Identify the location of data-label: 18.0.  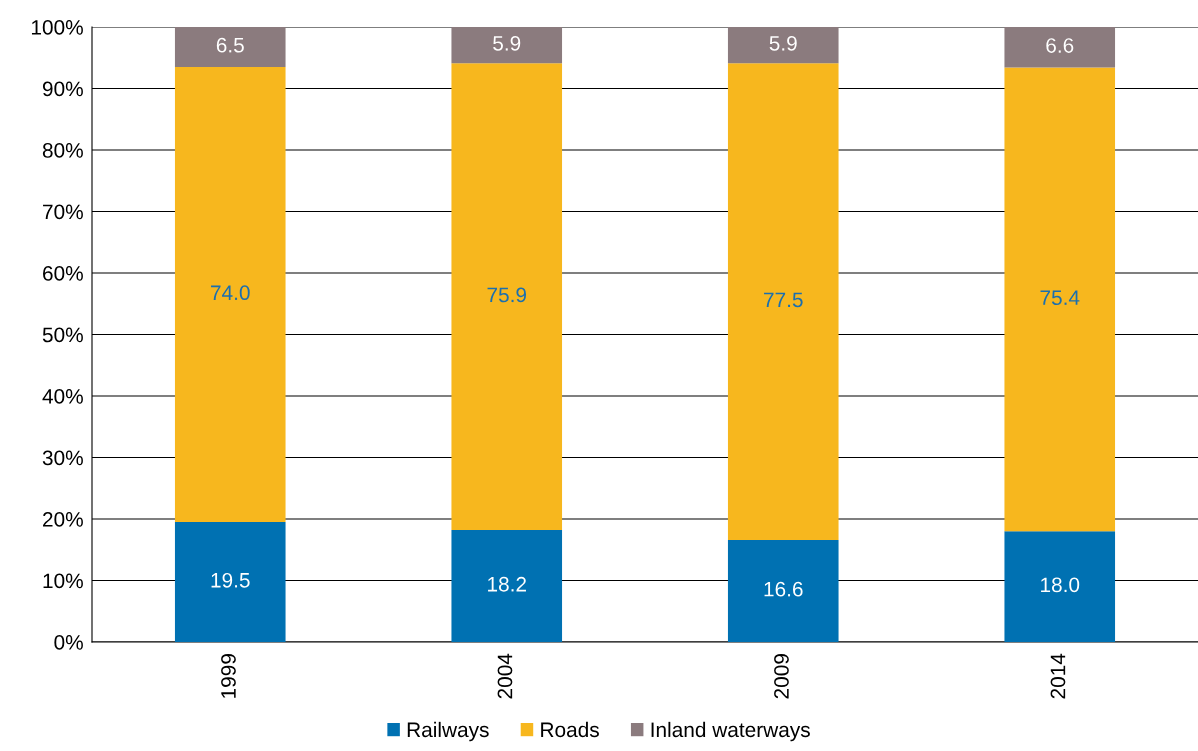
(1060, 585).